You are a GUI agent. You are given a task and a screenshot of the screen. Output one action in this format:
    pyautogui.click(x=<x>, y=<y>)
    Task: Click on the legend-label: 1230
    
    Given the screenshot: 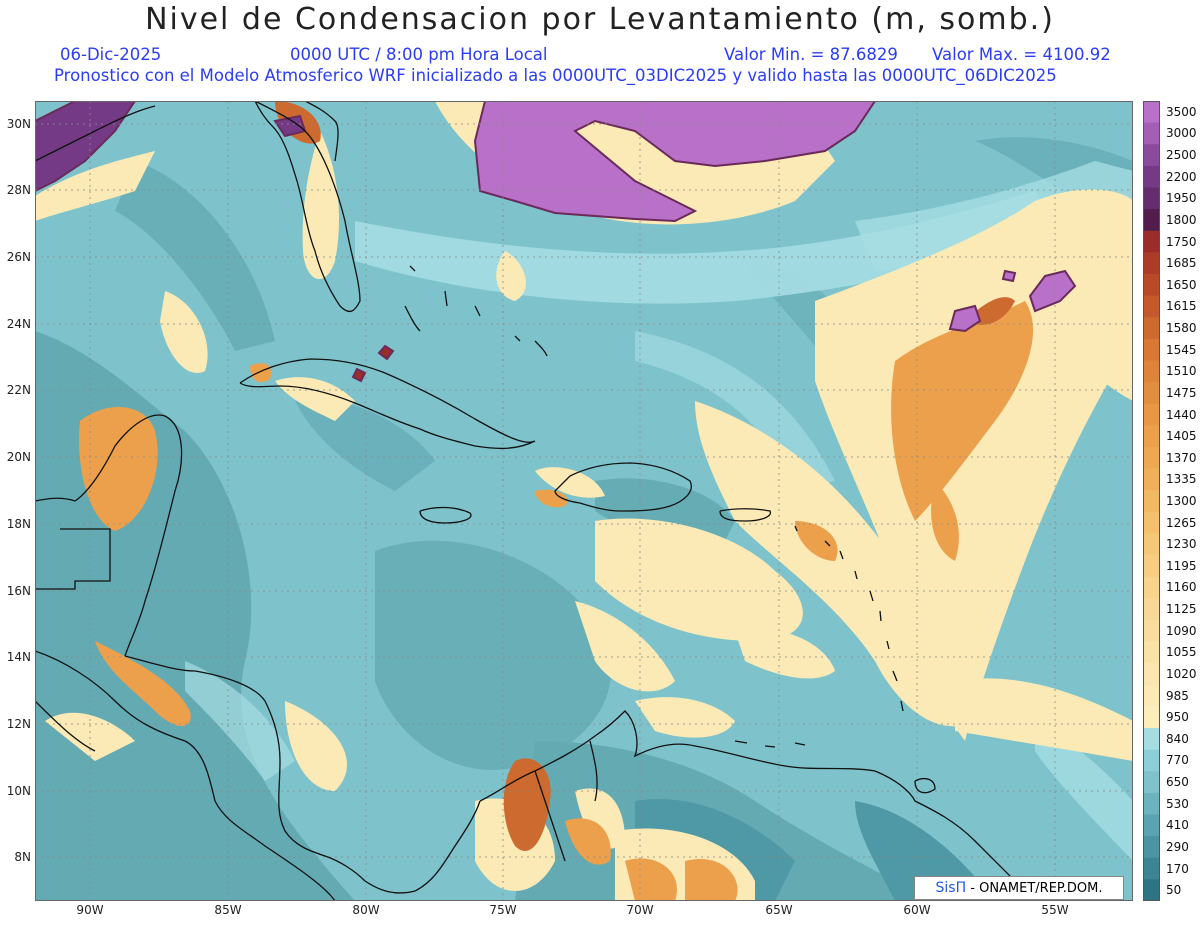 What is the action you would take?
    pyautogui.click(x=1181, y=544)
    